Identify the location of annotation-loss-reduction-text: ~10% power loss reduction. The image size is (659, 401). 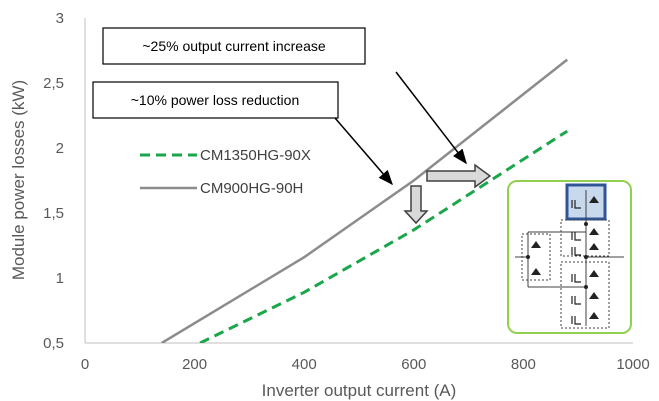
(215, 100).